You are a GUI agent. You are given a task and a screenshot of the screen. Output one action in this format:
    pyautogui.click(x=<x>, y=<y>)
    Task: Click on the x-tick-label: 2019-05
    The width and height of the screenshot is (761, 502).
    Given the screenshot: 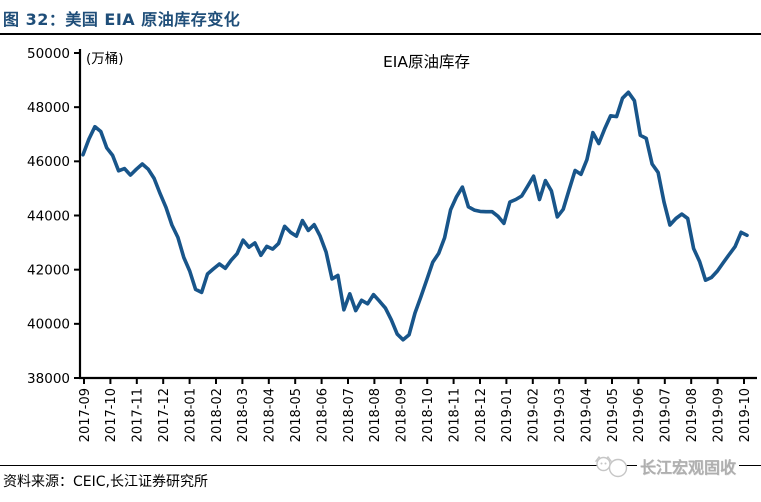 What is the action you would take?
    pyautogui.click(x=613, y=415)
    